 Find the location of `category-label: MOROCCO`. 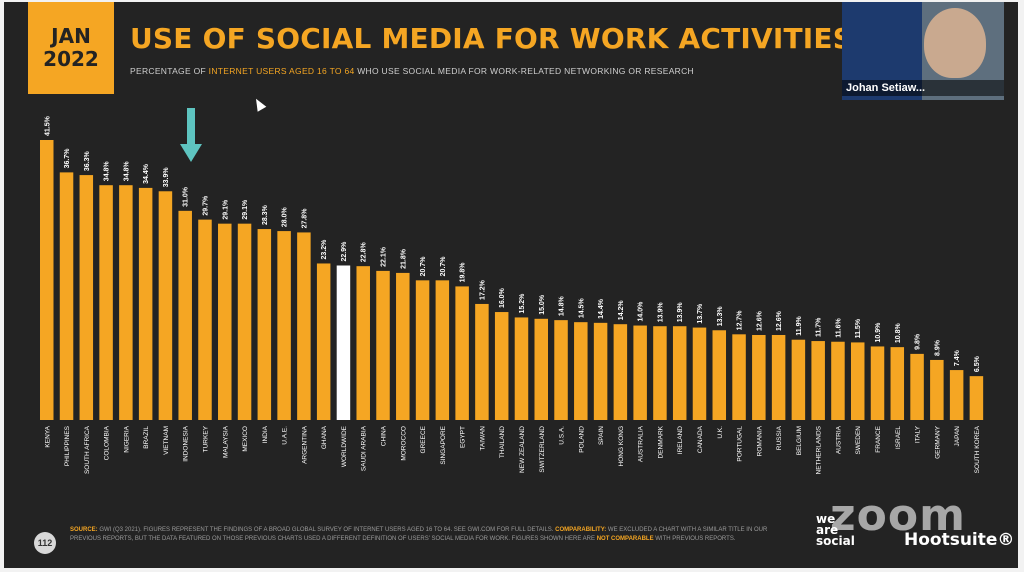

category-label: MOROCCO is located at coordinates (403, 443).